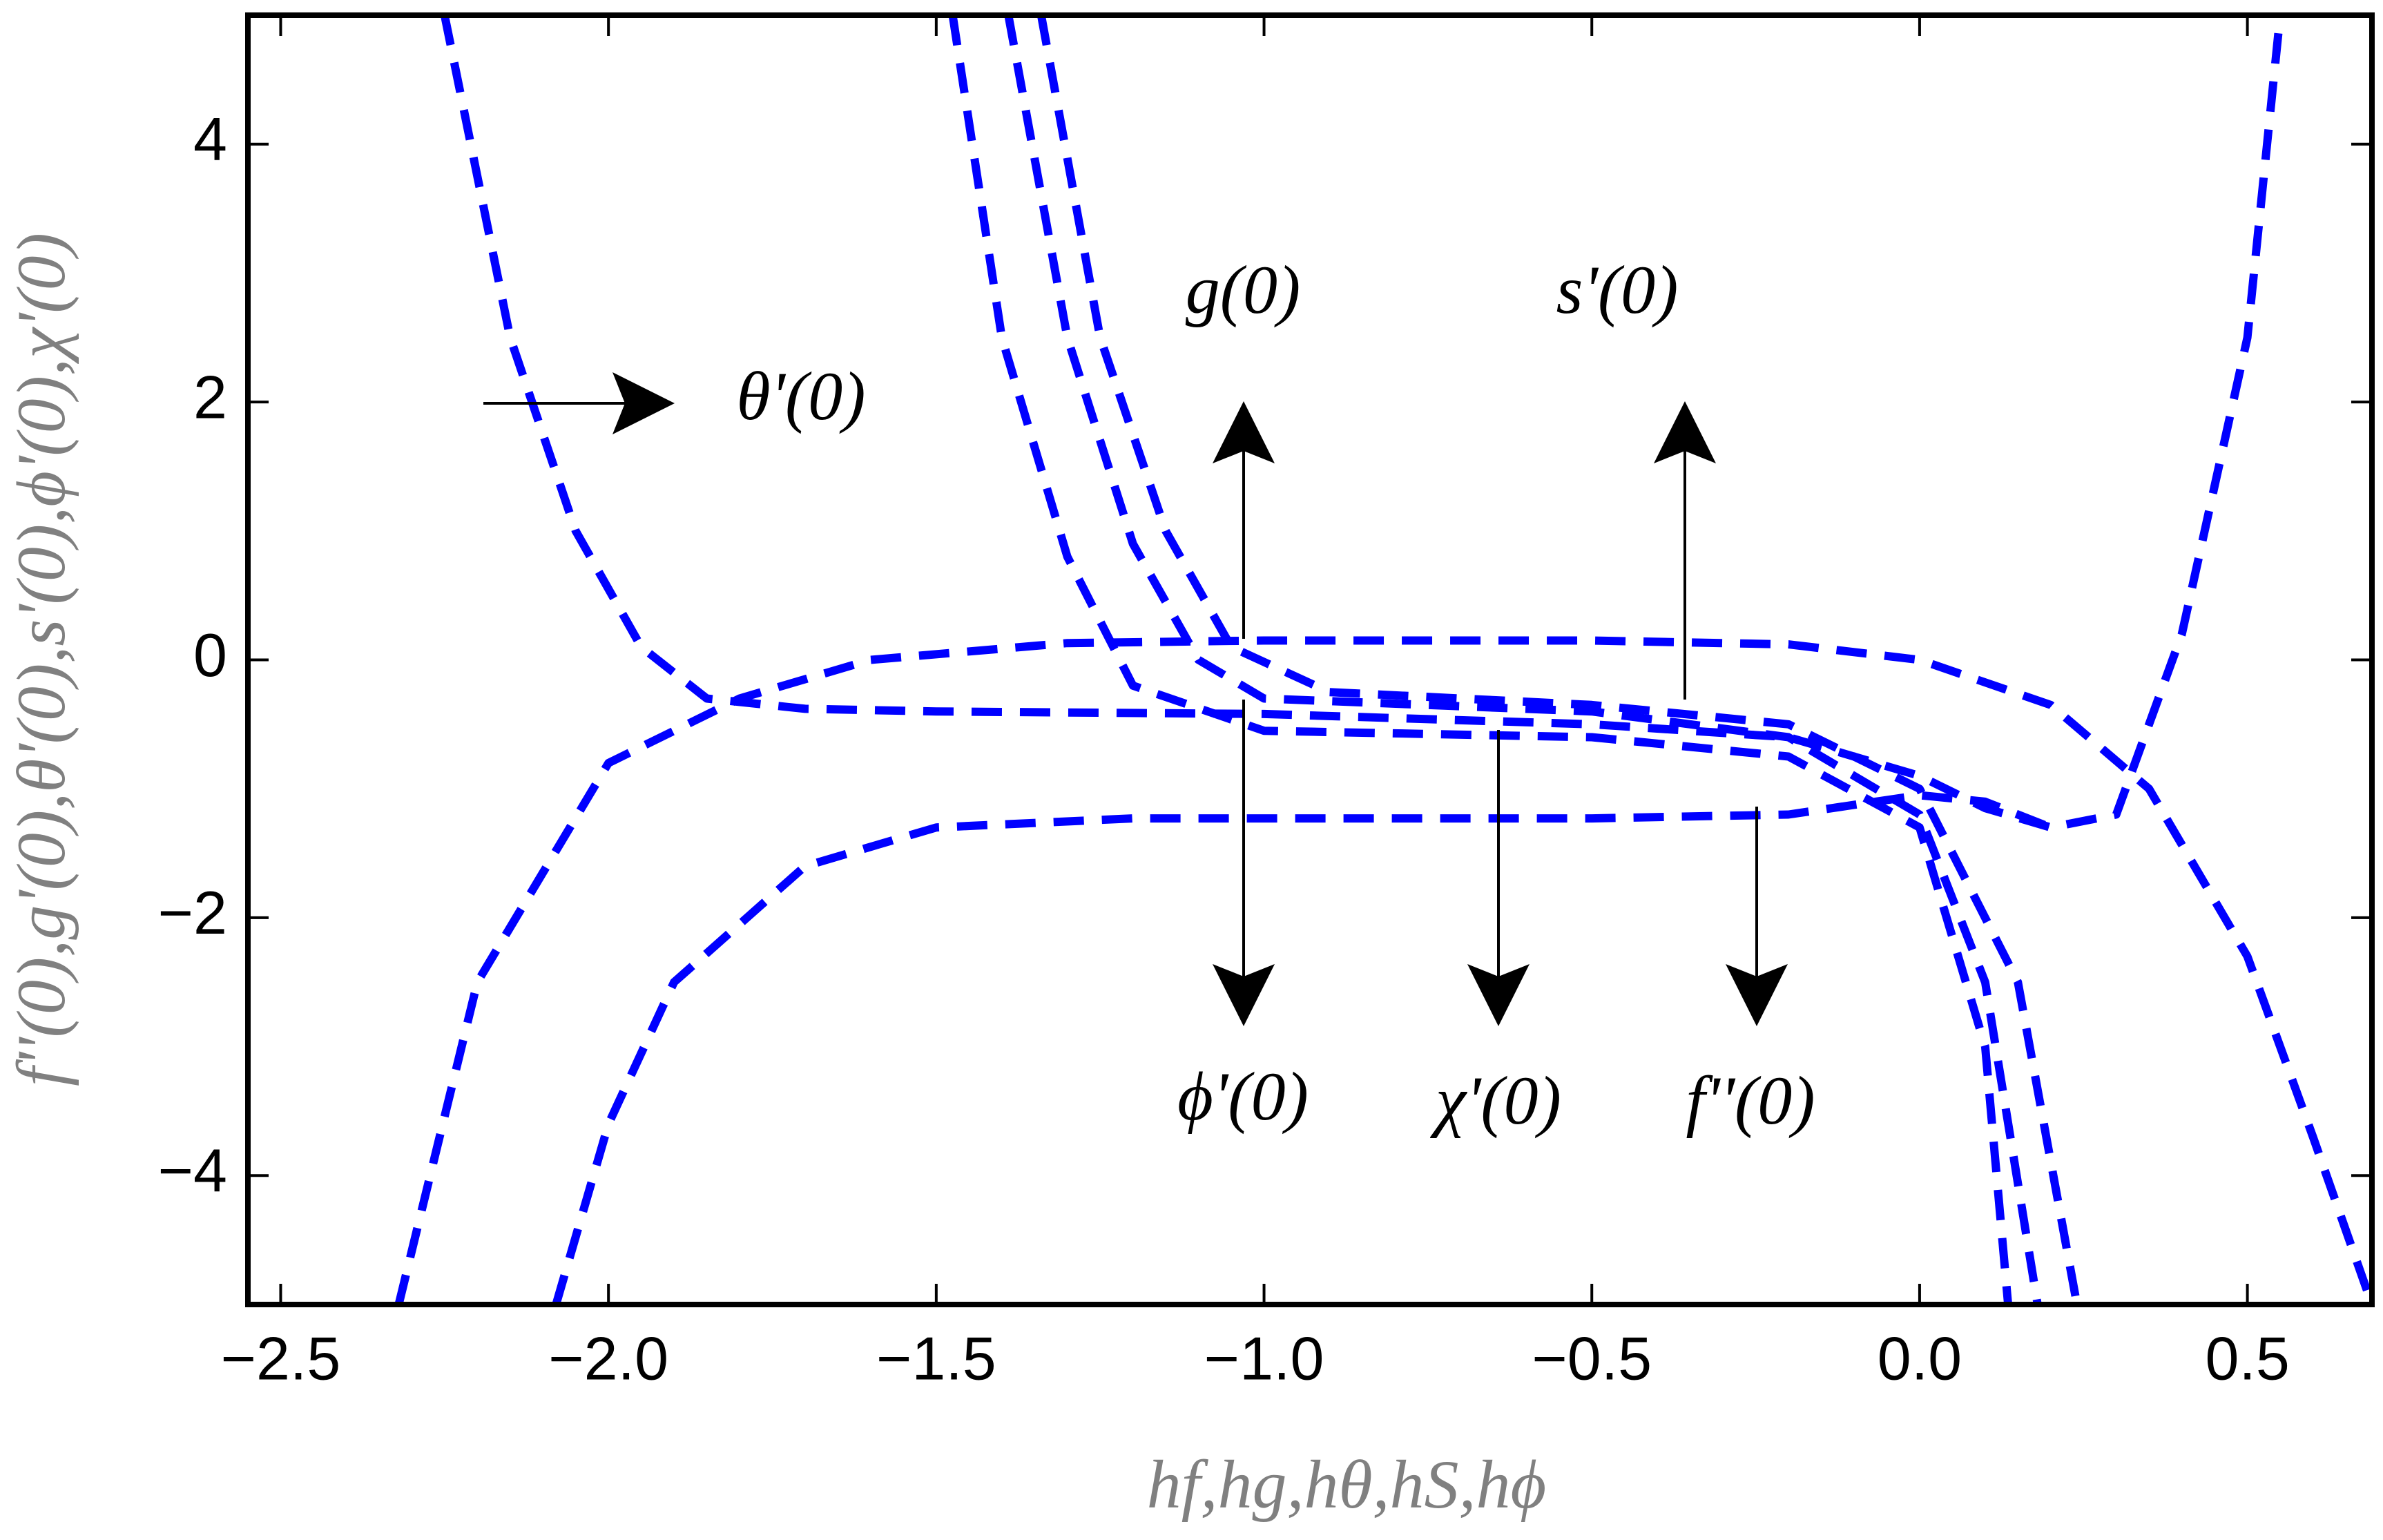  What do you see at coordinates (1264, 1358) in the screenshot?
I see `x-tick-label: −1.0` at bounding box center [1264, 1358].